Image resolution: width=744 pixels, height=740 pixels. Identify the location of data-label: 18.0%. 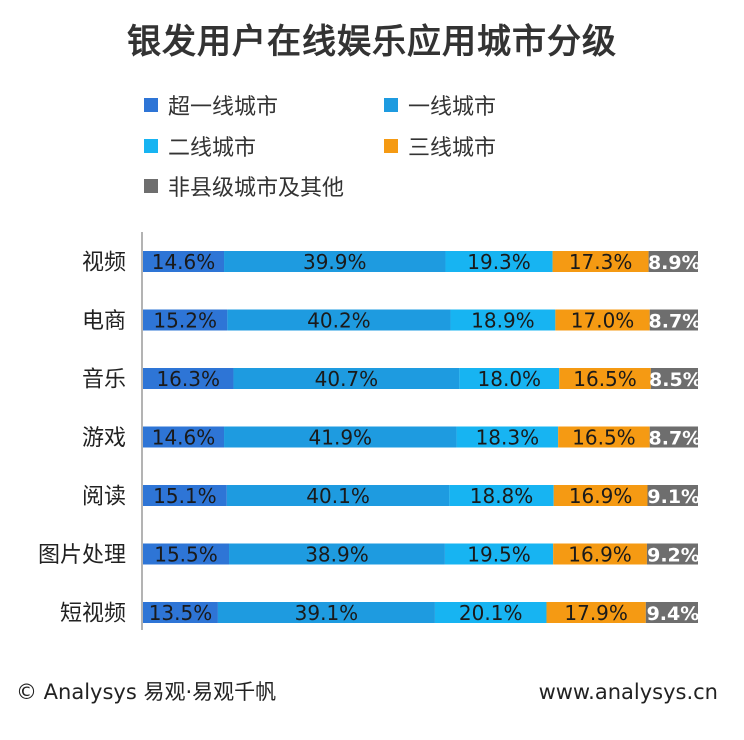
(510, 379).